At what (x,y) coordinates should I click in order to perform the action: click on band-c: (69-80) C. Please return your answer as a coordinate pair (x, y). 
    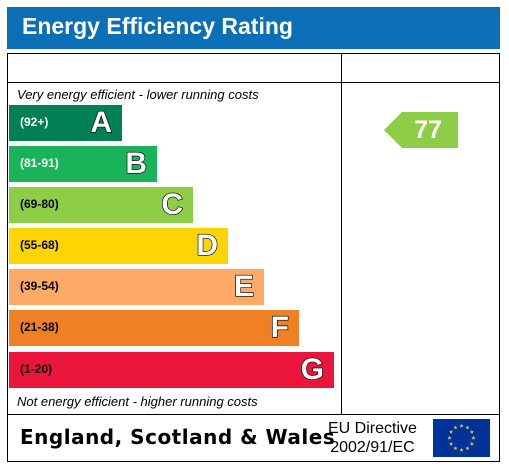
    Looking at the image, I should click on (101, 205).